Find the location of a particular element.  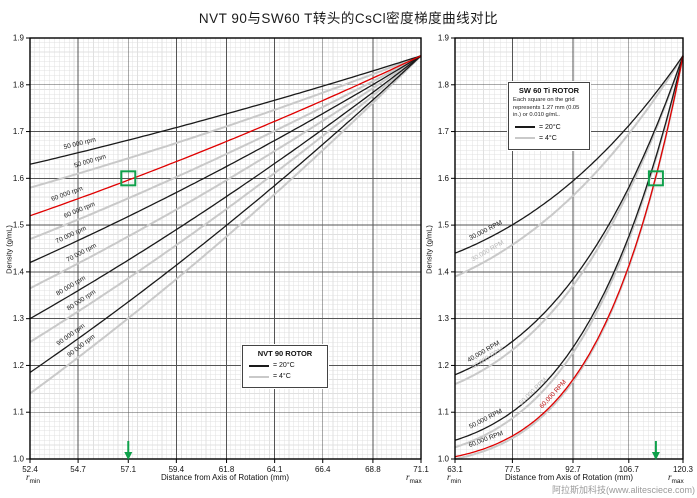

x-tick-label: 66.4 is located at coordinates (323, 469).